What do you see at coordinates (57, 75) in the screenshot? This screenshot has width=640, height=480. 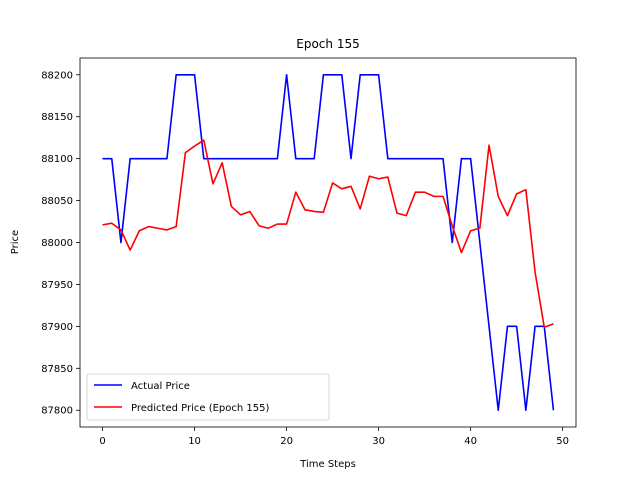 I see `y-tick-label: 88200` at bounding box center [57, 75].